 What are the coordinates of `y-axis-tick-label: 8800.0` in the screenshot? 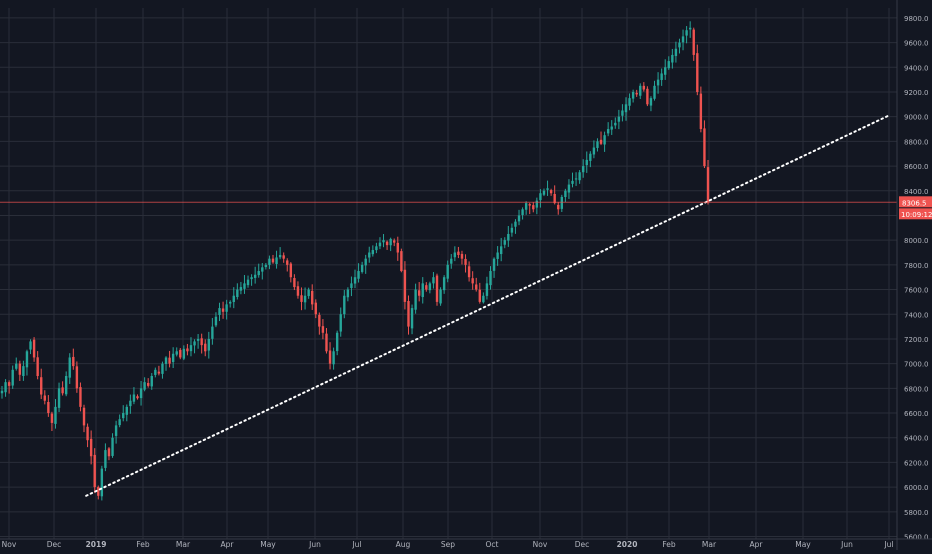 It's located at (916, 142).